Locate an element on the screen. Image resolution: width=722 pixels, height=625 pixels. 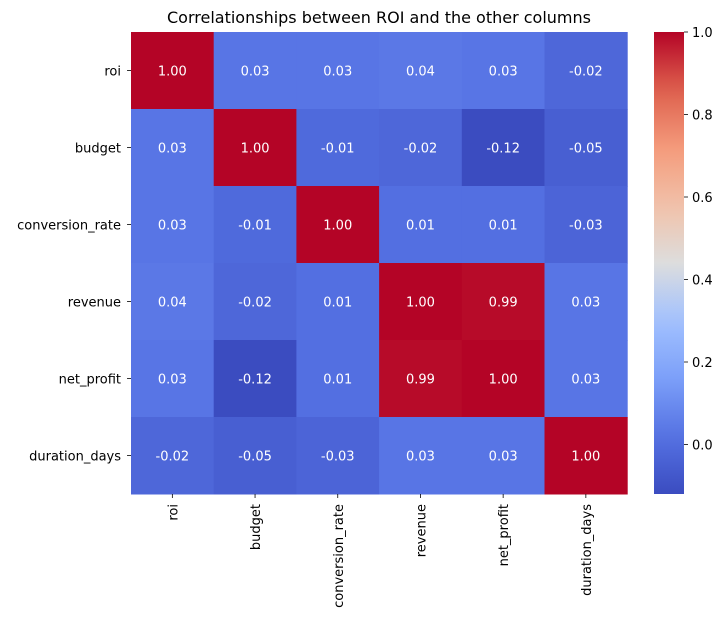
heatmap-cell-revenue-roi is located at coordinates (173, 302).